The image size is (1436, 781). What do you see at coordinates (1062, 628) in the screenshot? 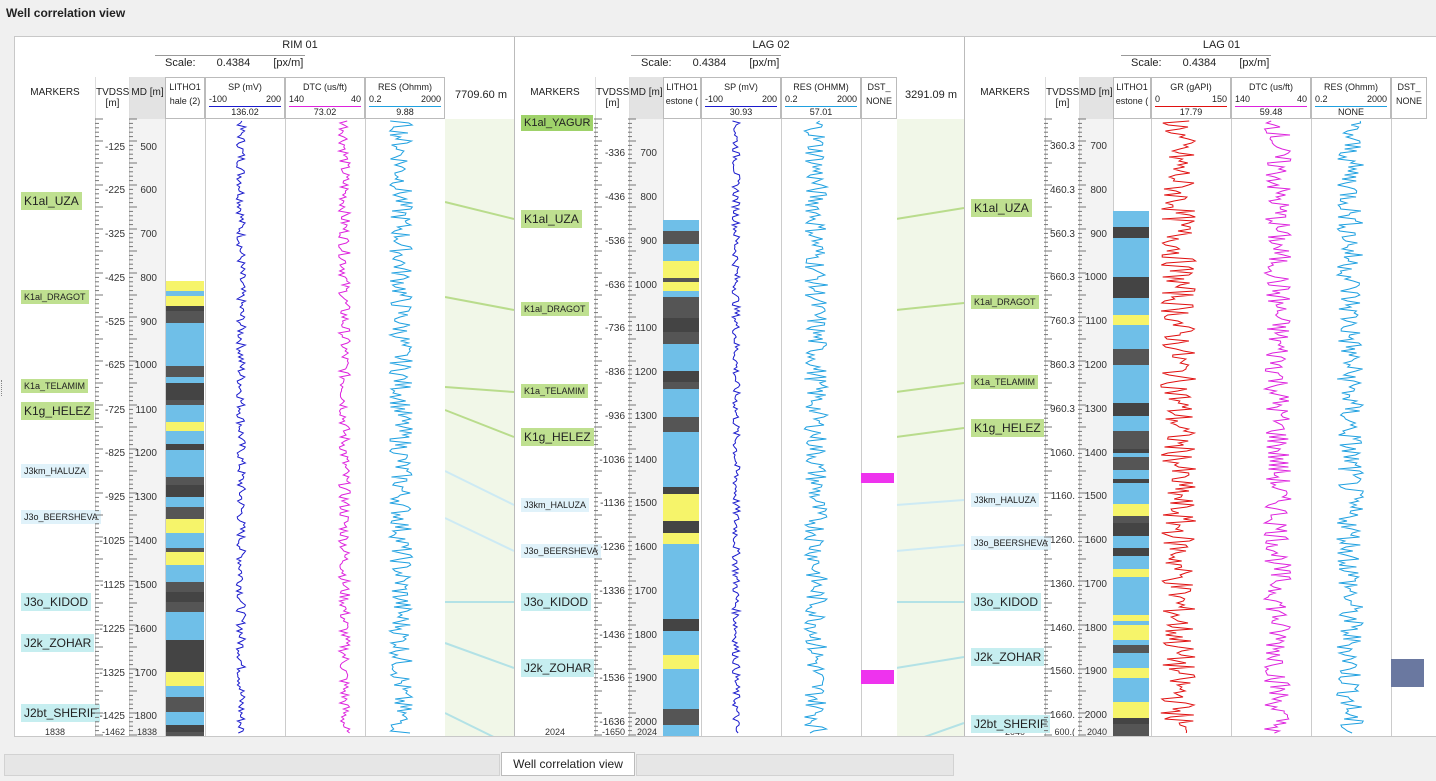
I see `tvdss-tick: 1460.` at bounding box center [1062, 628].